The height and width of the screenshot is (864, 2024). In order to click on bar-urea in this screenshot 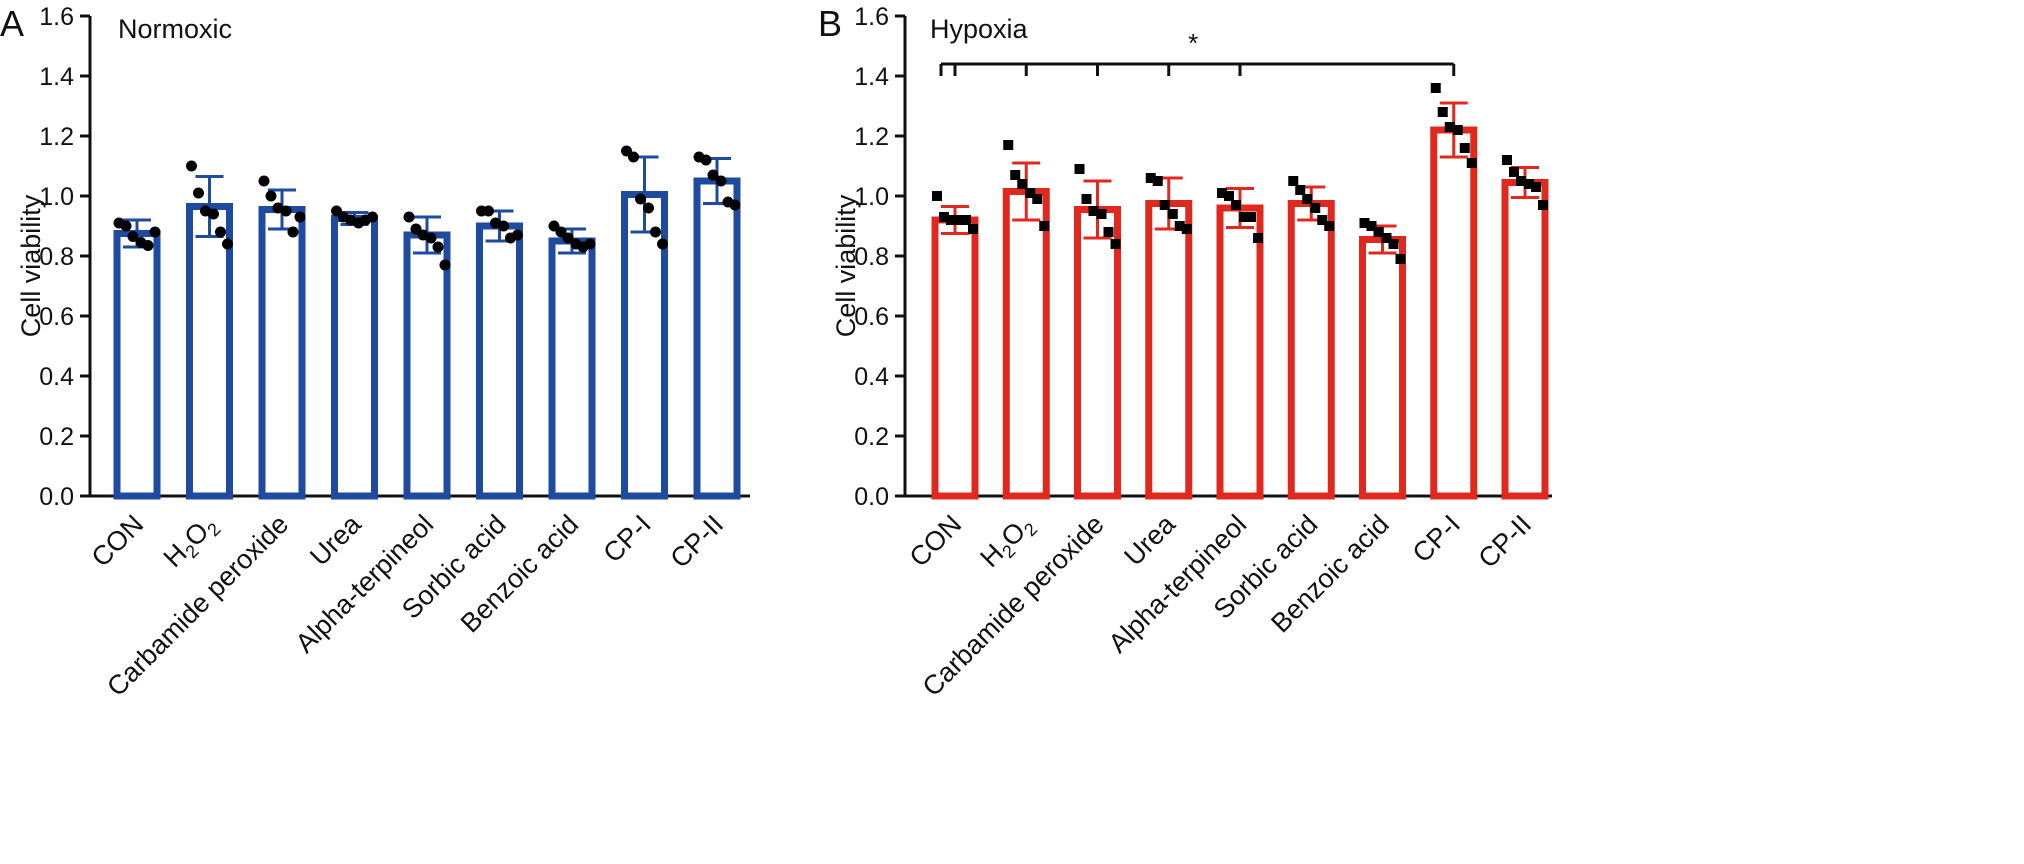, I will do `click(1169, 350)`.